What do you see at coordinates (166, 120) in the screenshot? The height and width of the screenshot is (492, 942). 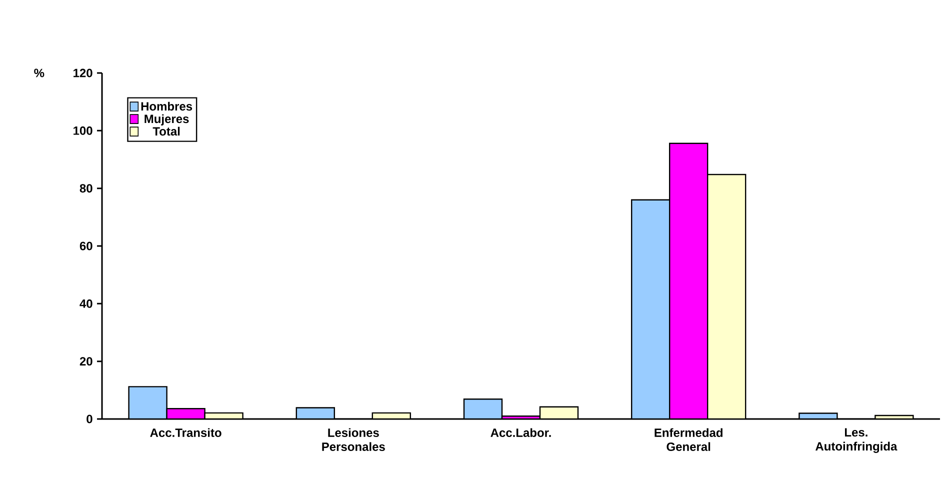 I see `legend-label: Mujeres` at bounding box center [166, 120].